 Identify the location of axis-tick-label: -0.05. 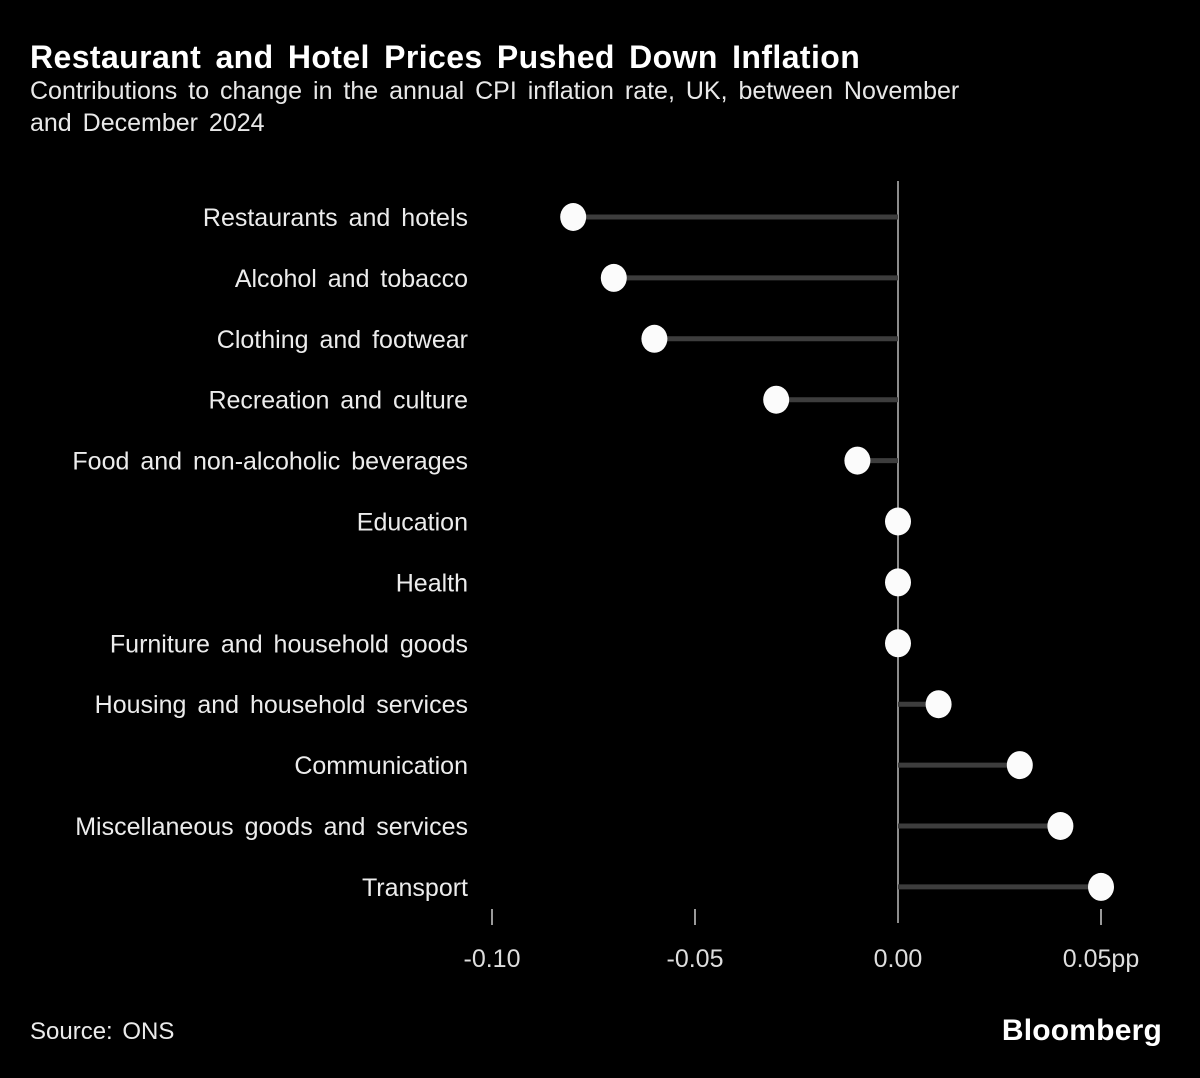
(695, 959).